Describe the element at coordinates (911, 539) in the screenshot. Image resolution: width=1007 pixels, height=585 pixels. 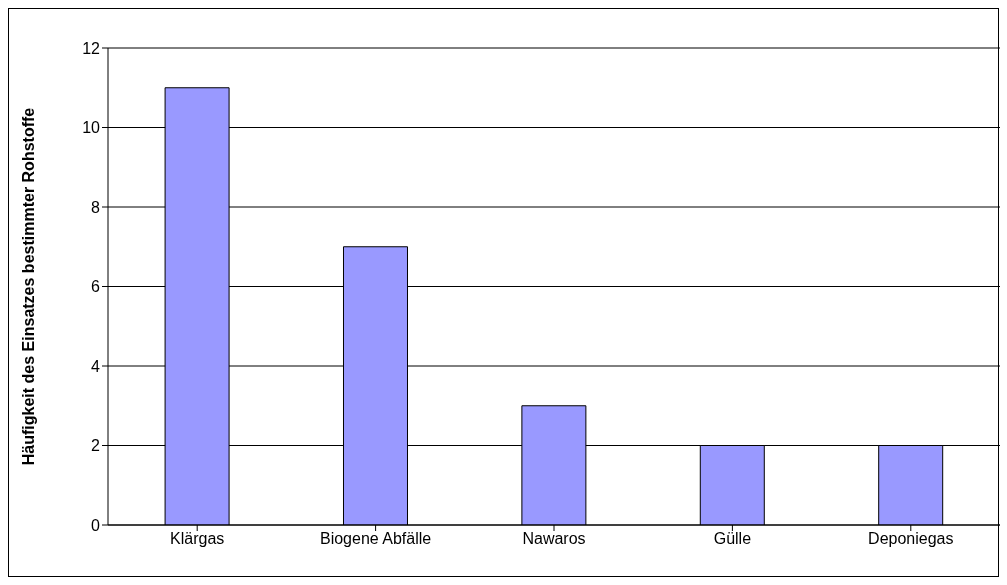
I see `x-tick-label: Deponiegas` at that location.